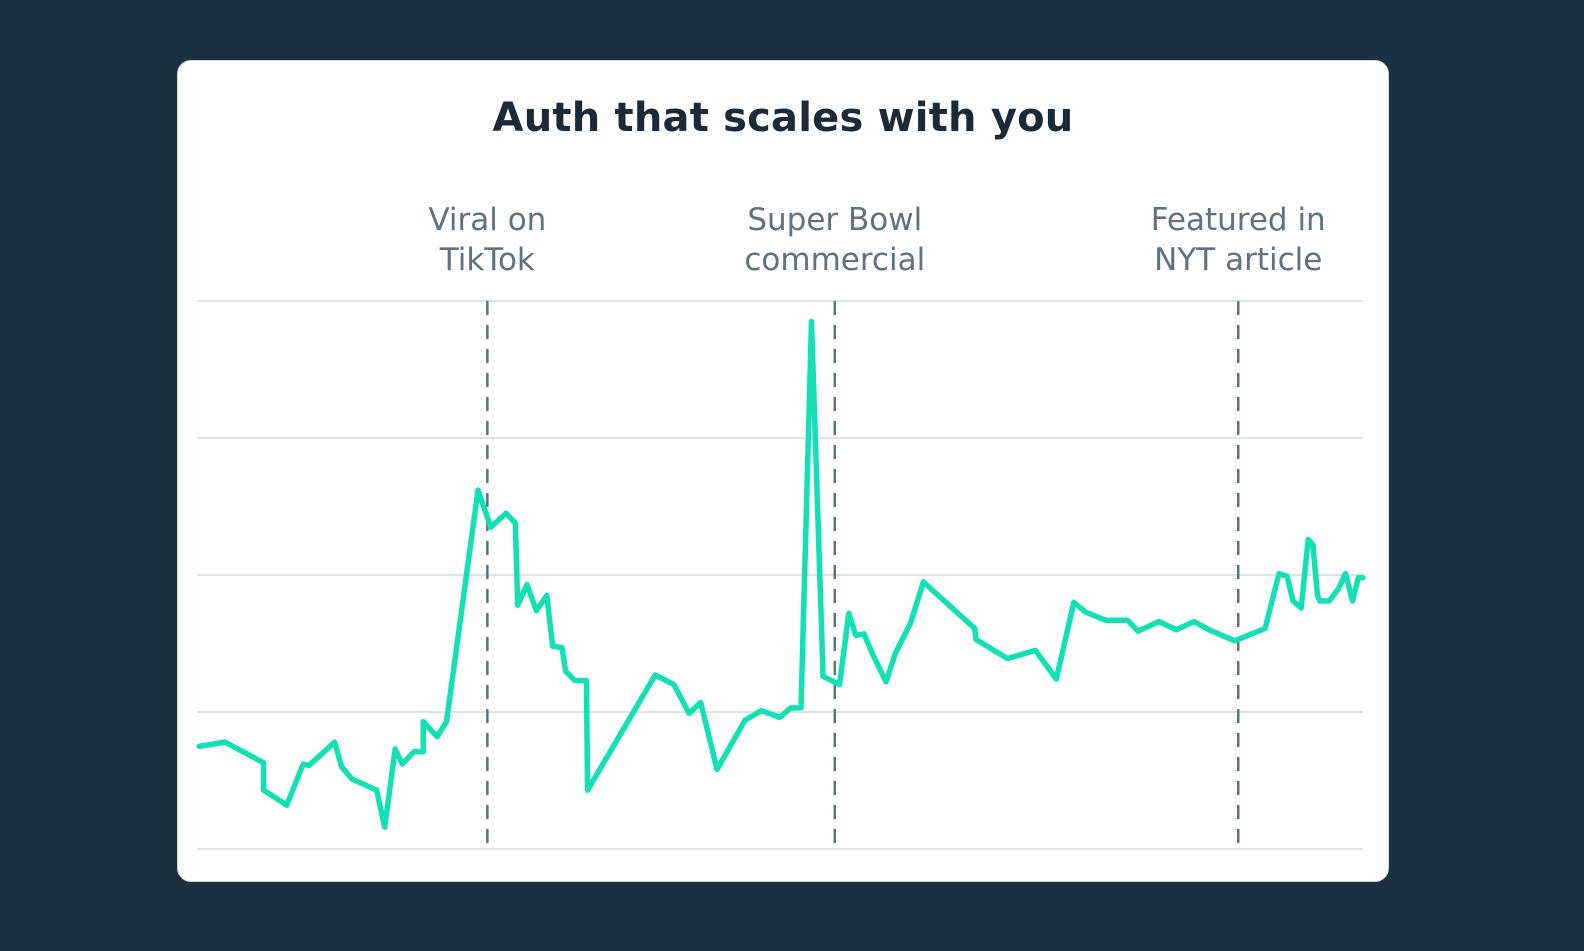 The height and width of the screenshot is (951, 1584). Describe the element at coordinates (783, 118) in the screenshot. I see `chart-title: Auth that scales with you` at that location.